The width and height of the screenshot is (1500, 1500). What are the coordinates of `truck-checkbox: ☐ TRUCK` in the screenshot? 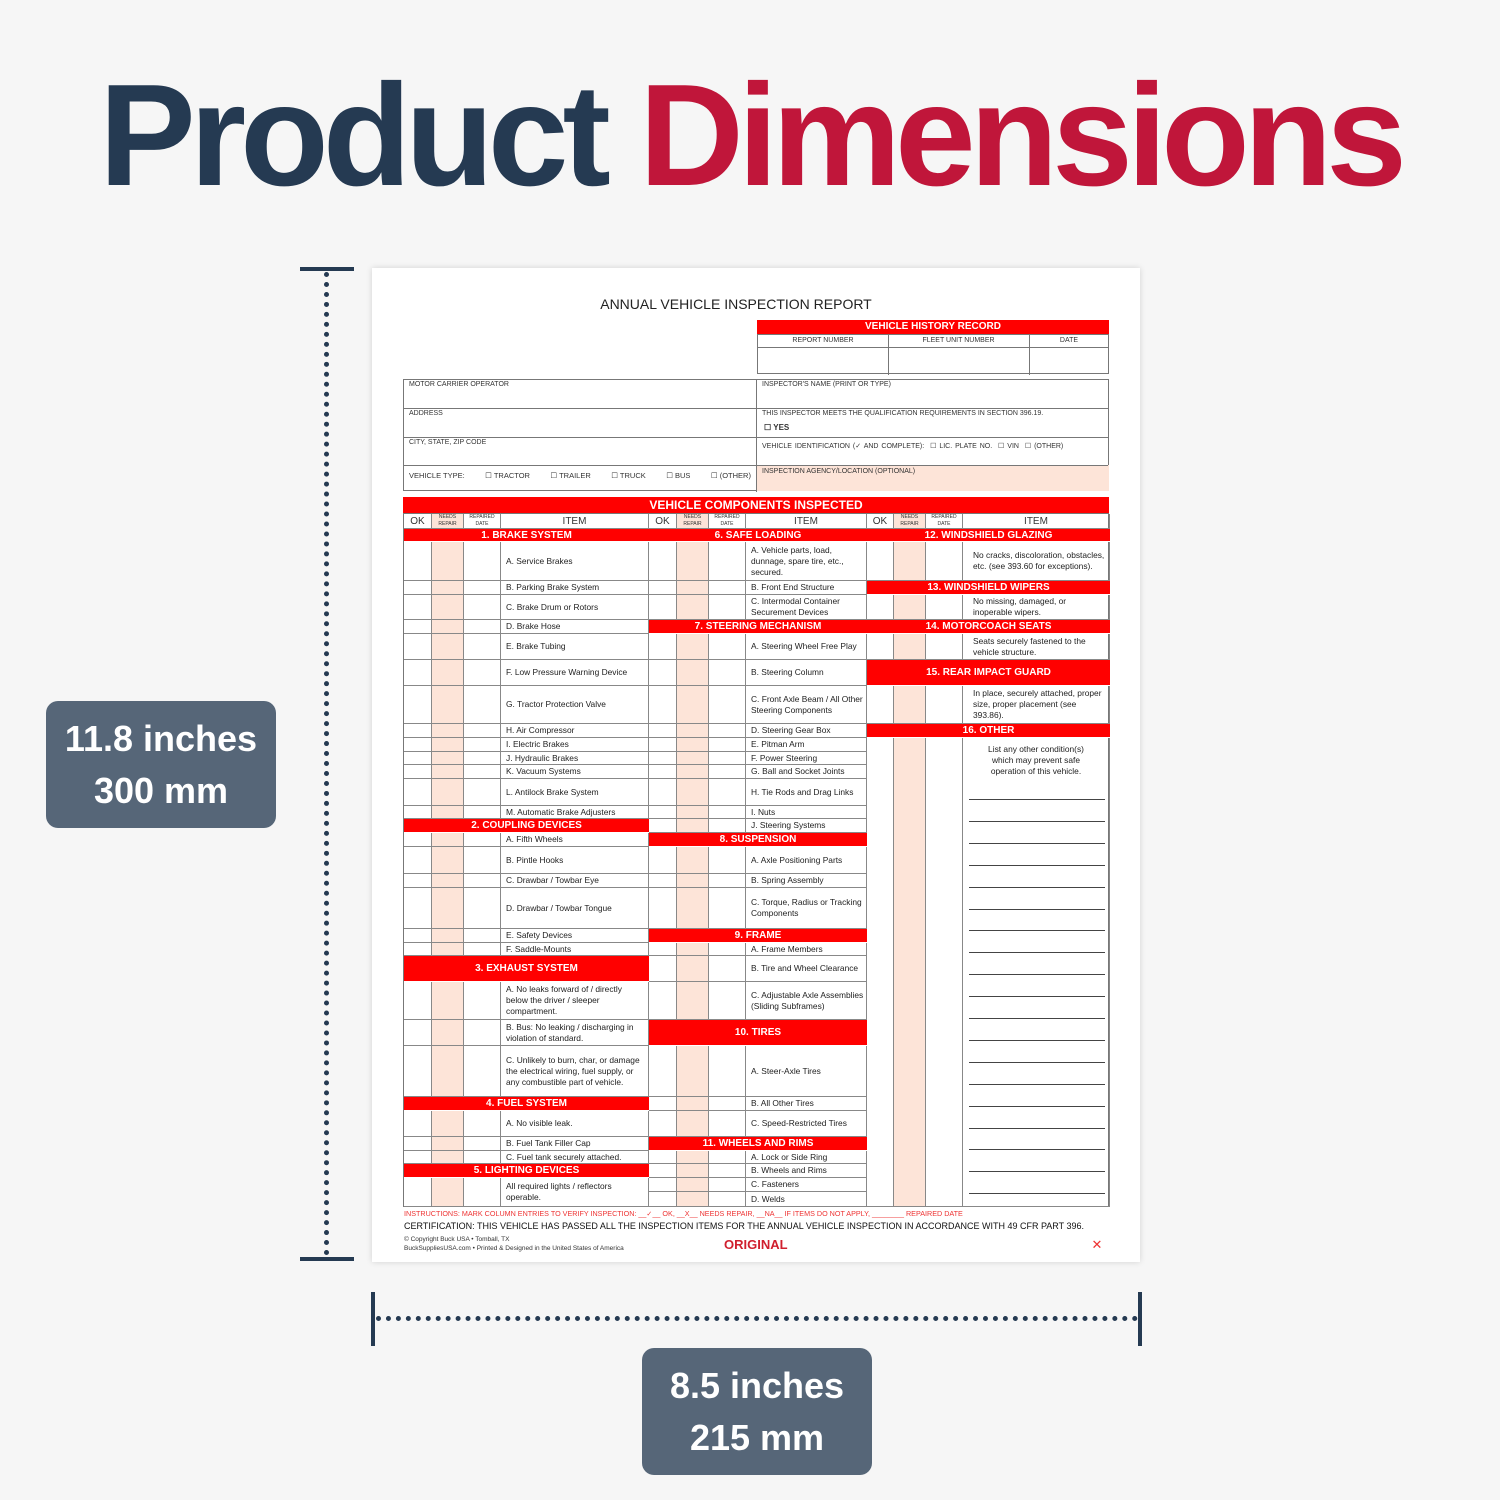 It's located at (628, 475).